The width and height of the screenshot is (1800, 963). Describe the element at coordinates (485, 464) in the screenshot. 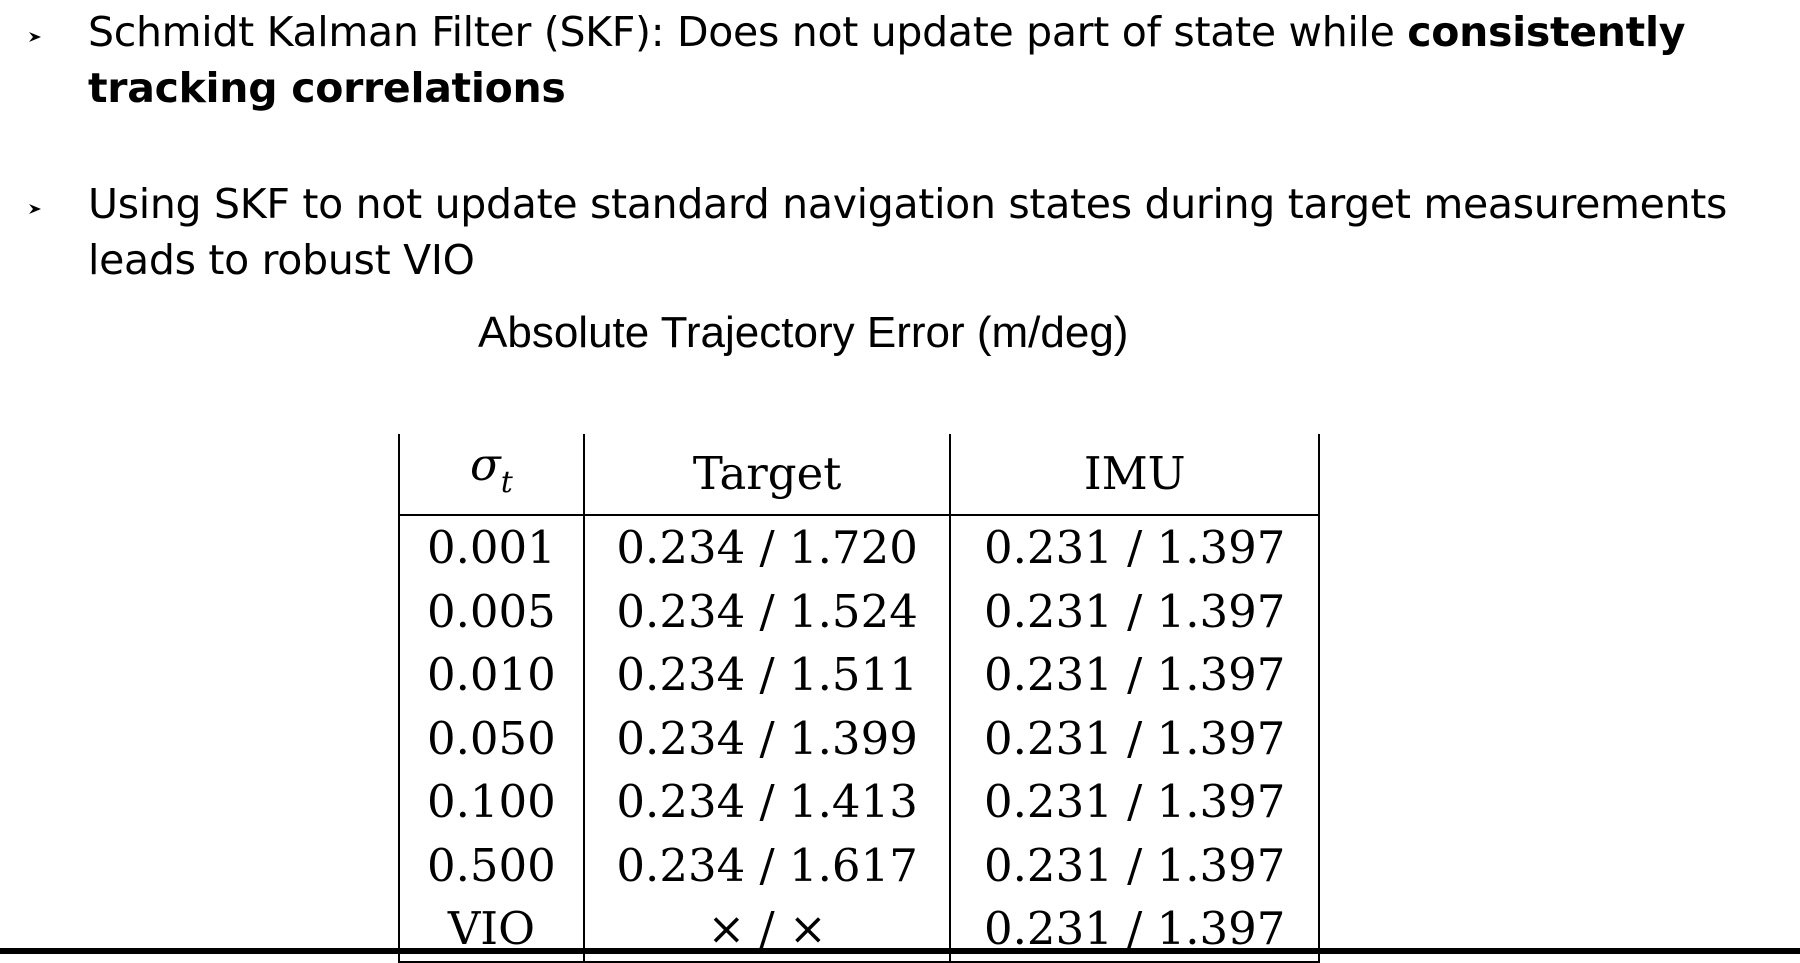

I see `sigma-symbol: σ` at that location.